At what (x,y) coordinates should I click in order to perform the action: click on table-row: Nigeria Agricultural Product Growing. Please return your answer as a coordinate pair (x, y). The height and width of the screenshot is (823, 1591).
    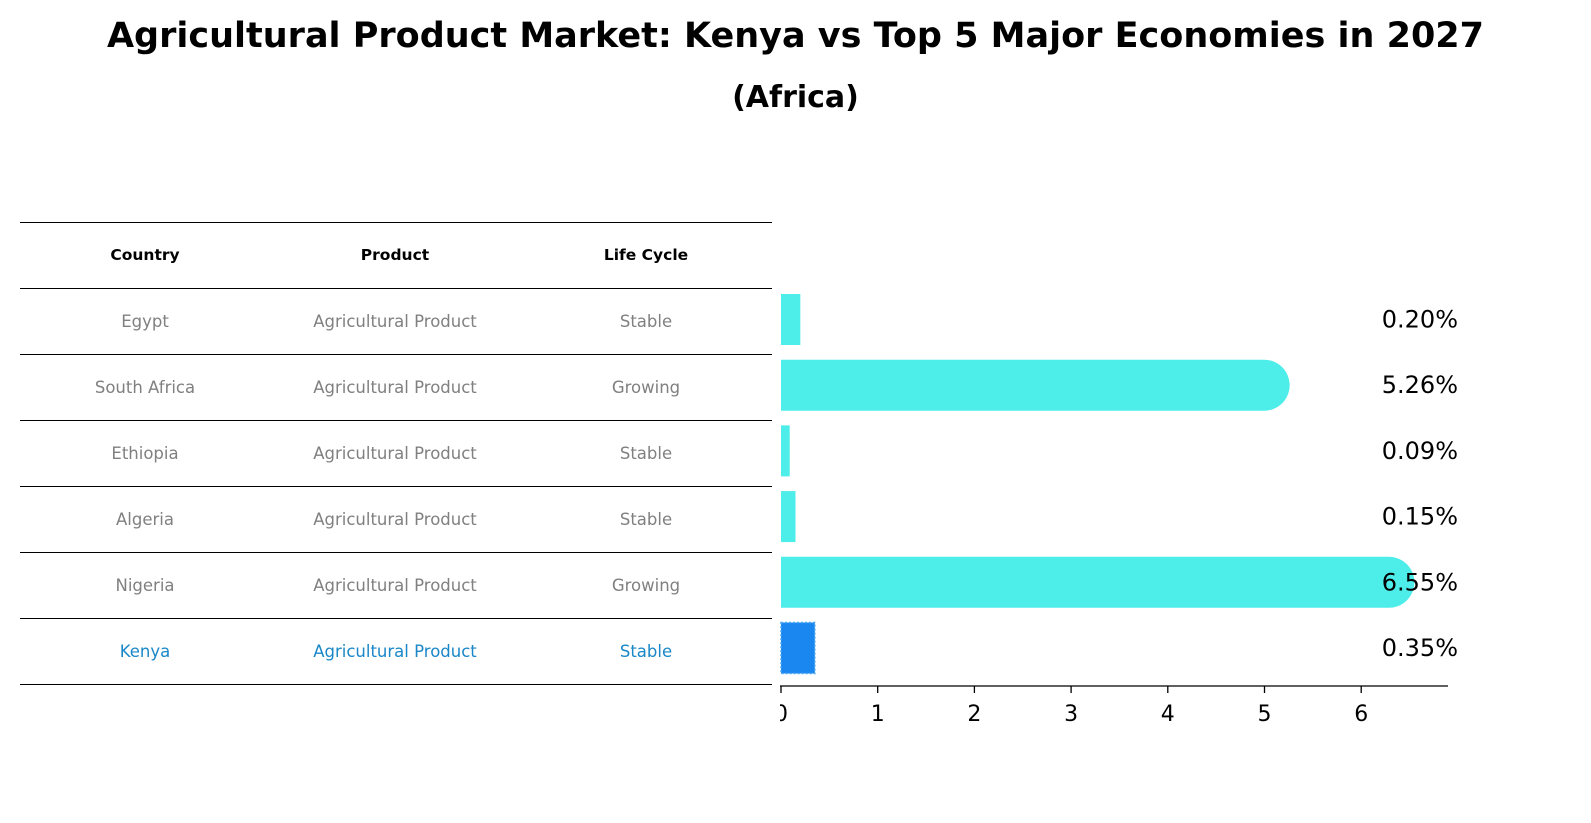
    Looking at the image, I should click on (396, 585).